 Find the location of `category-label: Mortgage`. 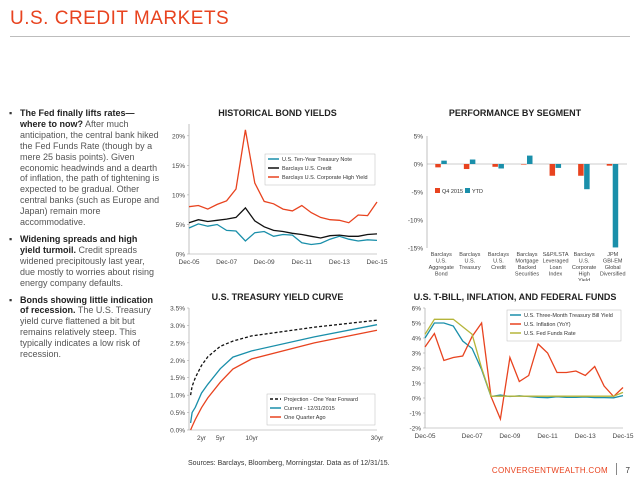

category-label: Mortgage is located at coordinates (526, 262).